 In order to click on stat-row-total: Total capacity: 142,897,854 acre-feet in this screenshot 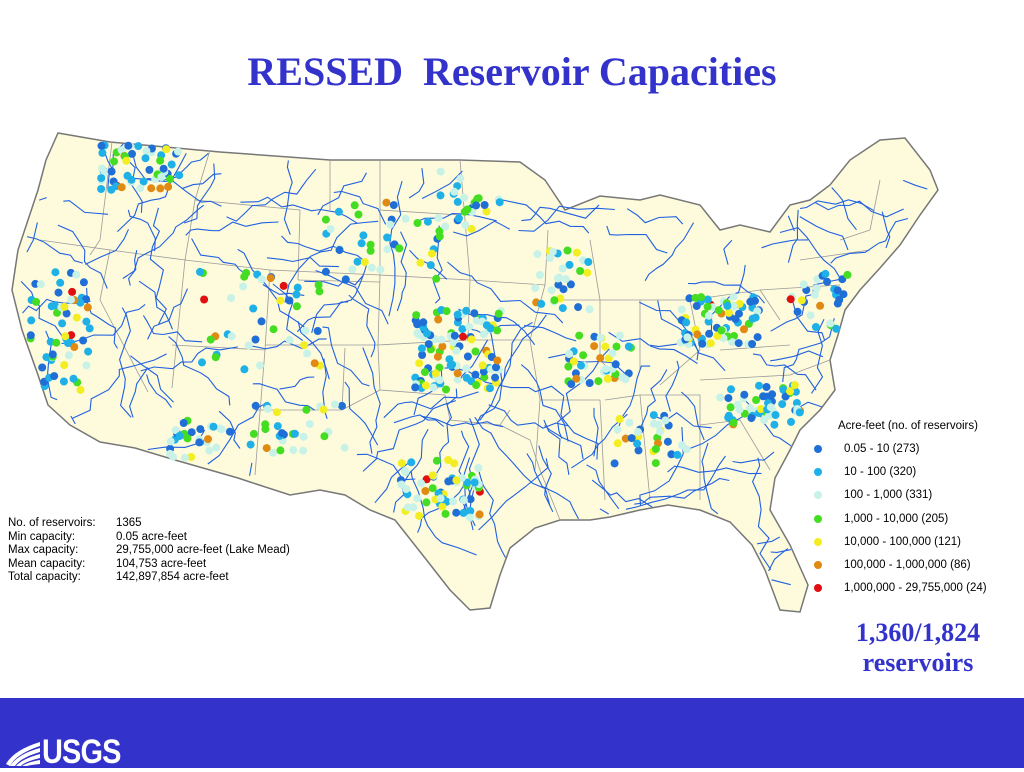, I will do `click(149, 578)`.